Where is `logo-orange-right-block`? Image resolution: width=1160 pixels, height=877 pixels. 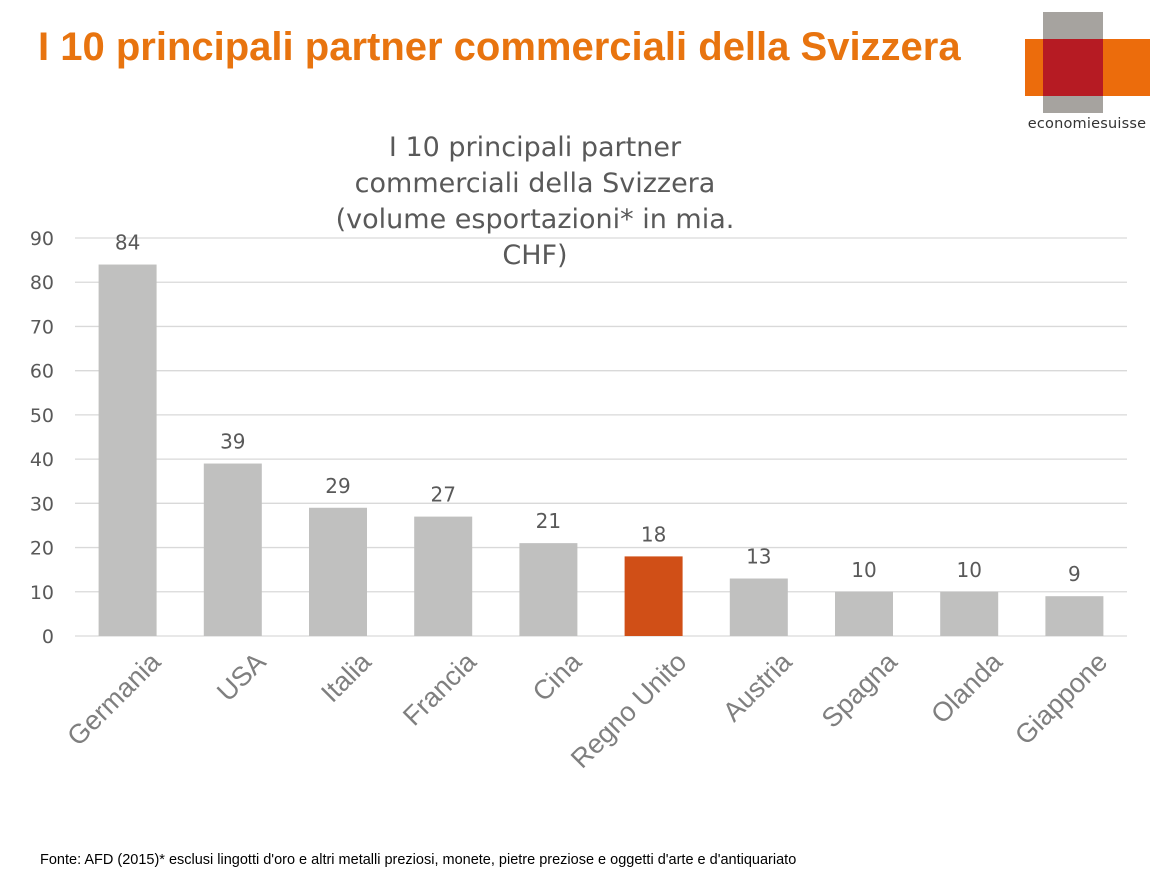 logo-orange-right-block is located at coordinates (1126, 67).